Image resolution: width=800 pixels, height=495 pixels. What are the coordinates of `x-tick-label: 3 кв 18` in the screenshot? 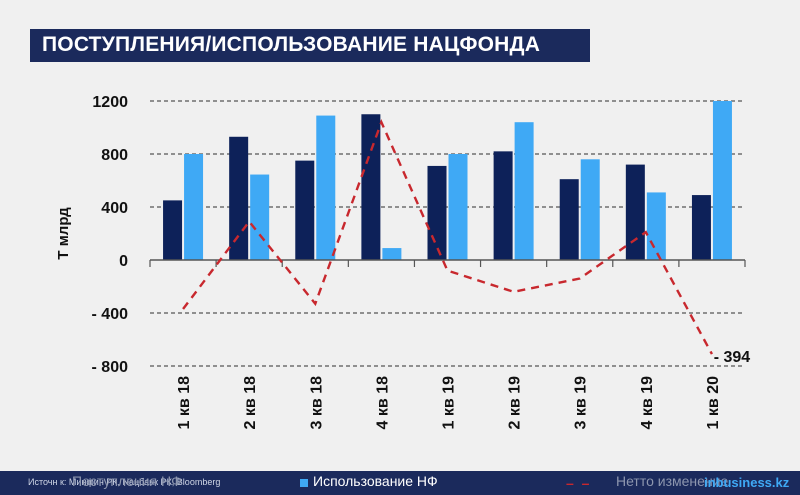 It's located at (316, 403).